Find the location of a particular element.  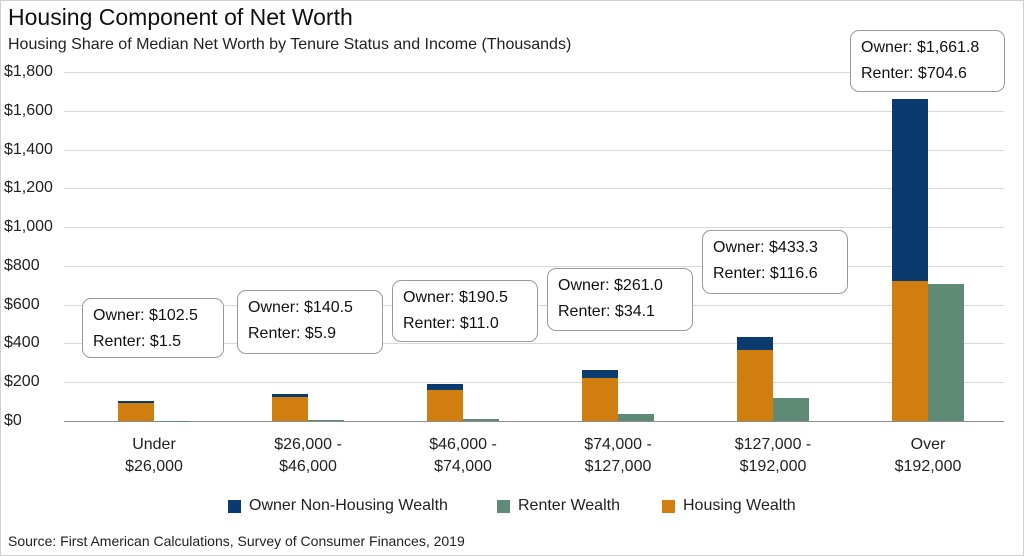

legend-swatch-owner-non-housing is located at coordinates (234, 506).